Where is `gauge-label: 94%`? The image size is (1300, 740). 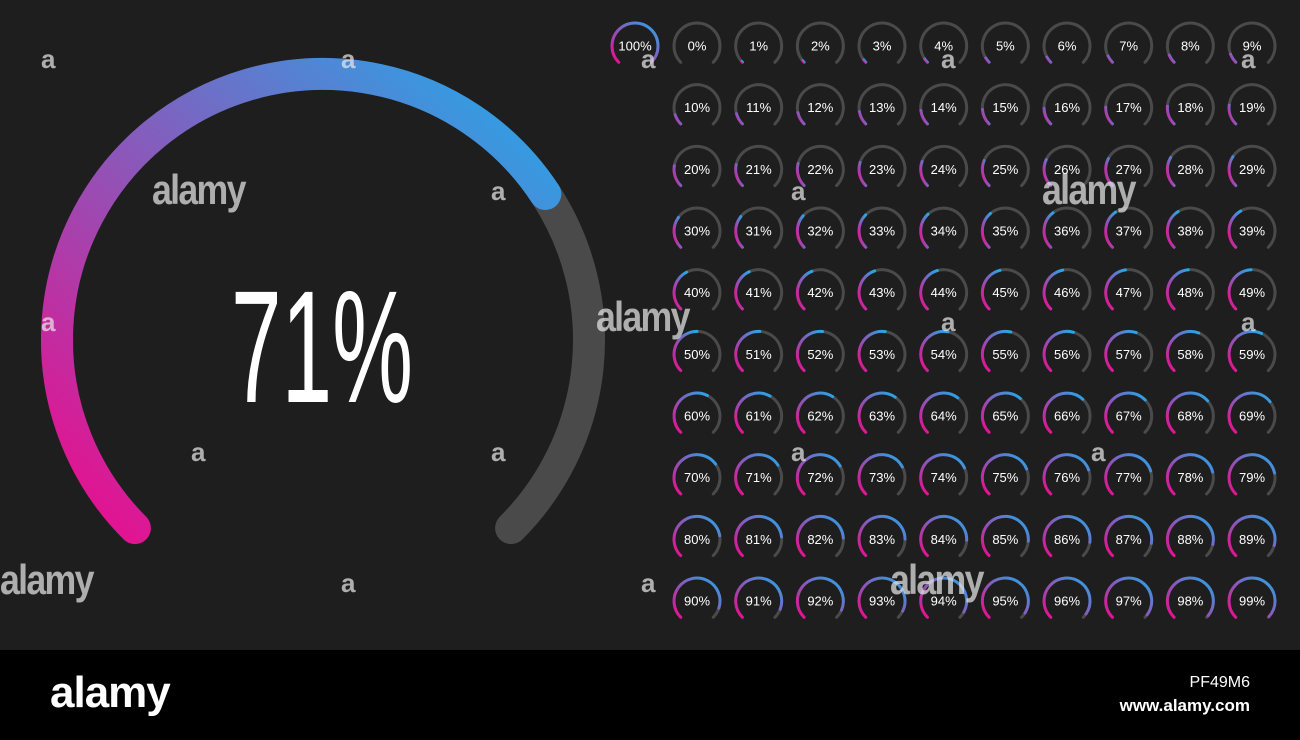 gauge-label: 94% is located at coordinates (944, 601).